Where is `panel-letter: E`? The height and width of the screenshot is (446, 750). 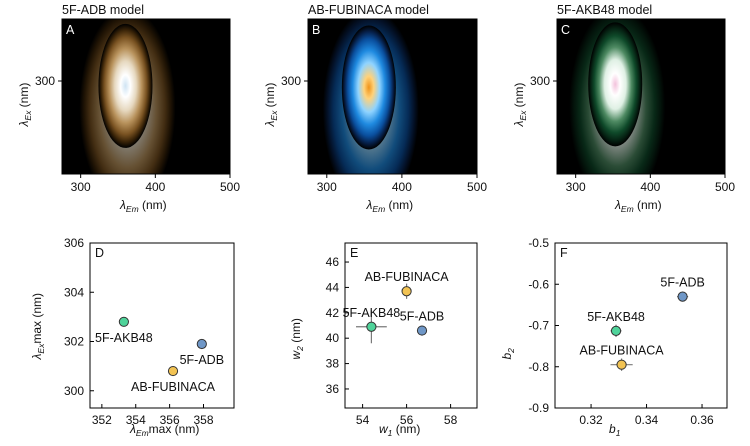 panel-letter: E is located at coordinates (354, 253).